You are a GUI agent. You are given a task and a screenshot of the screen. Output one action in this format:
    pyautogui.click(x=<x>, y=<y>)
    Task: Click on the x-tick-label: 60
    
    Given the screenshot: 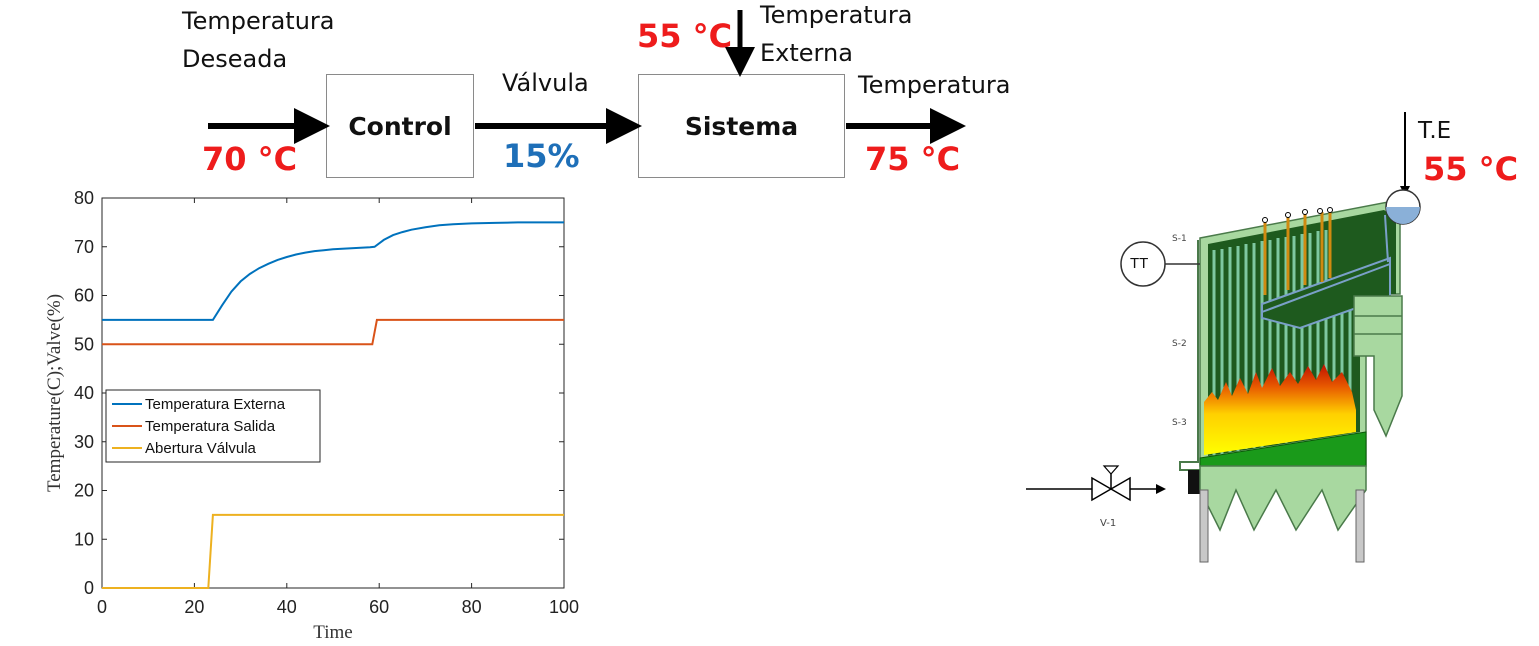 What is the action you would take?
    pyautogui.click(x=379, y=607)
    